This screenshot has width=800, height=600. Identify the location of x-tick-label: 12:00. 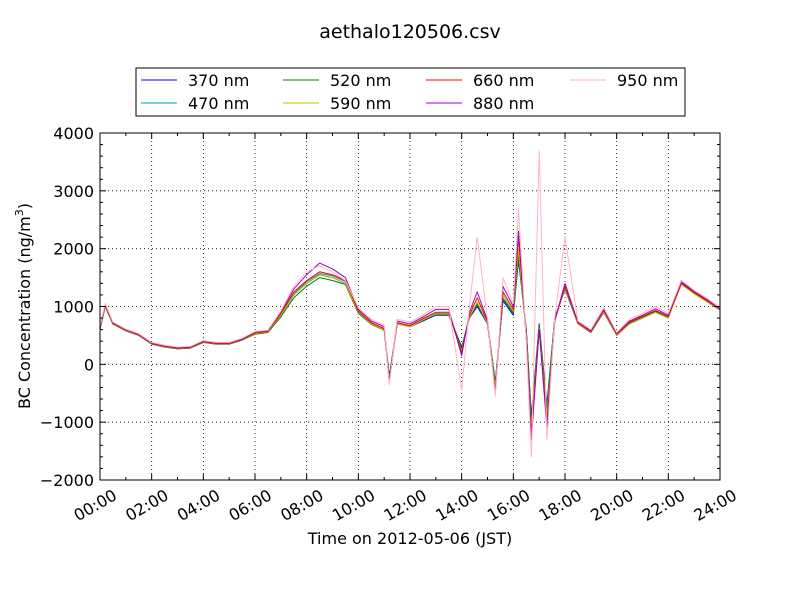
(405, 505).